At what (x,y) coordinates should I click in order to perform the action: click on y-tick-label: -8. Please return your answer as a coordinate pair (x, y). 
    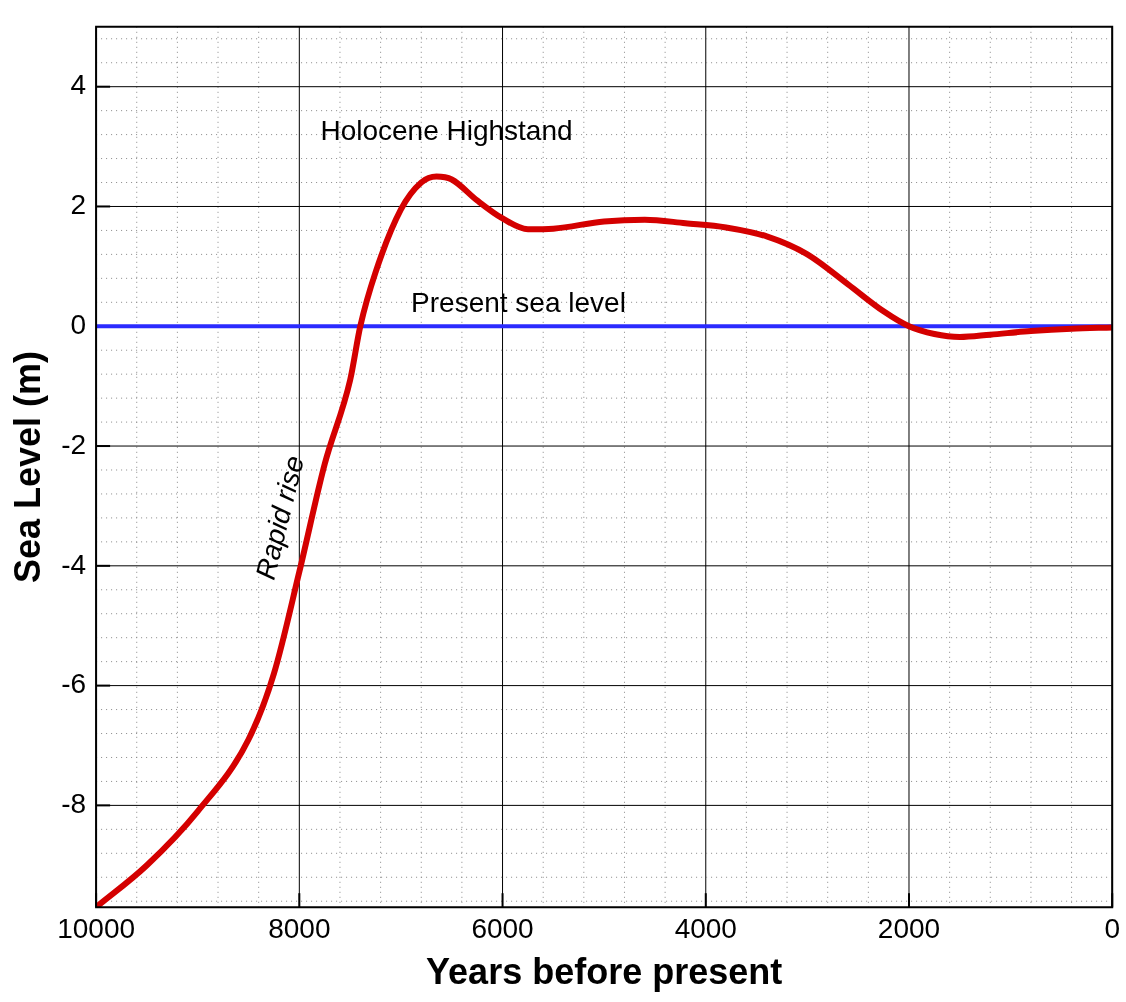
    Looking at the image, I should click on (74, 804).